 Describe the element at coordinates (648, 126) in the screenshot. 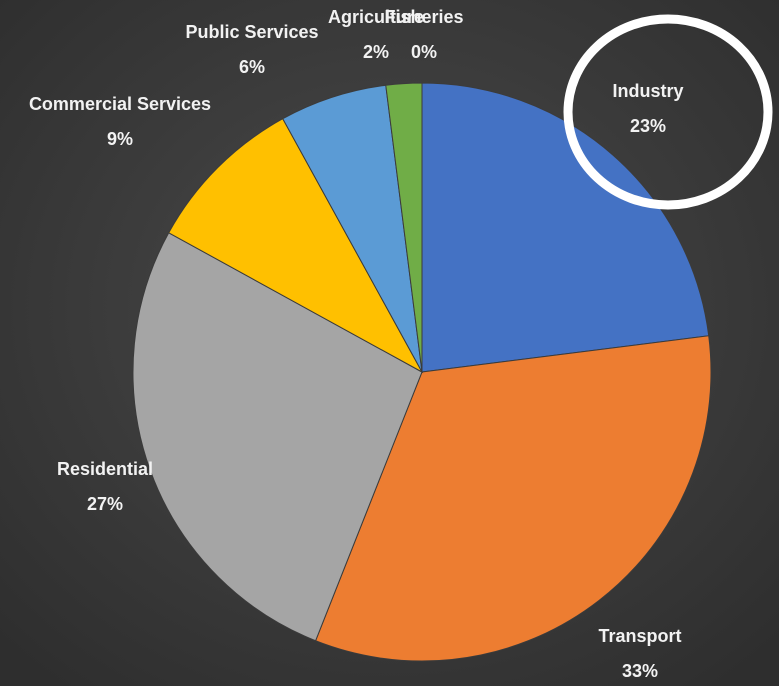

I see `value-label: 23%` at that location.